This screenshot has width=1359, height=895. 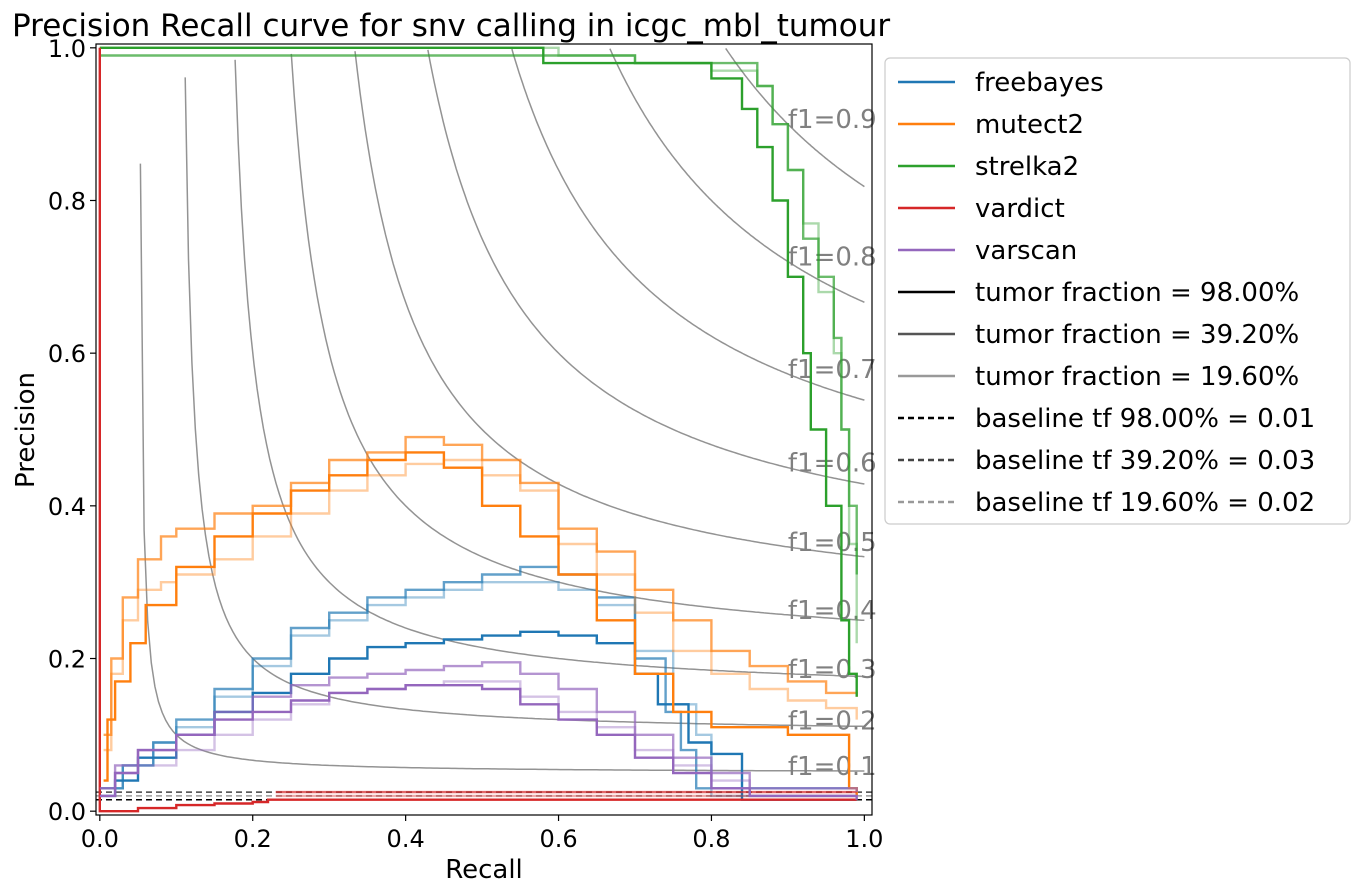 I want to click on x-tick-label: 0.6, so click(x=558, y=839).